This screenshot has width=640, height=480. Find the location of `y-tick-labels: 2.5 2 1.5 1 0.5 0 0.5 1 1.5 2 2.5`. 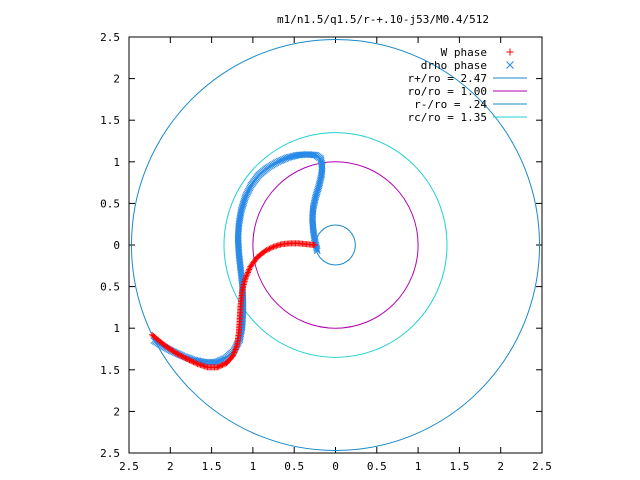

y-tick-labels: 2.5 2 1.5 1 0.5 0 0.5 1 1.5 2 2.5 is located at coordinates (110, 245).